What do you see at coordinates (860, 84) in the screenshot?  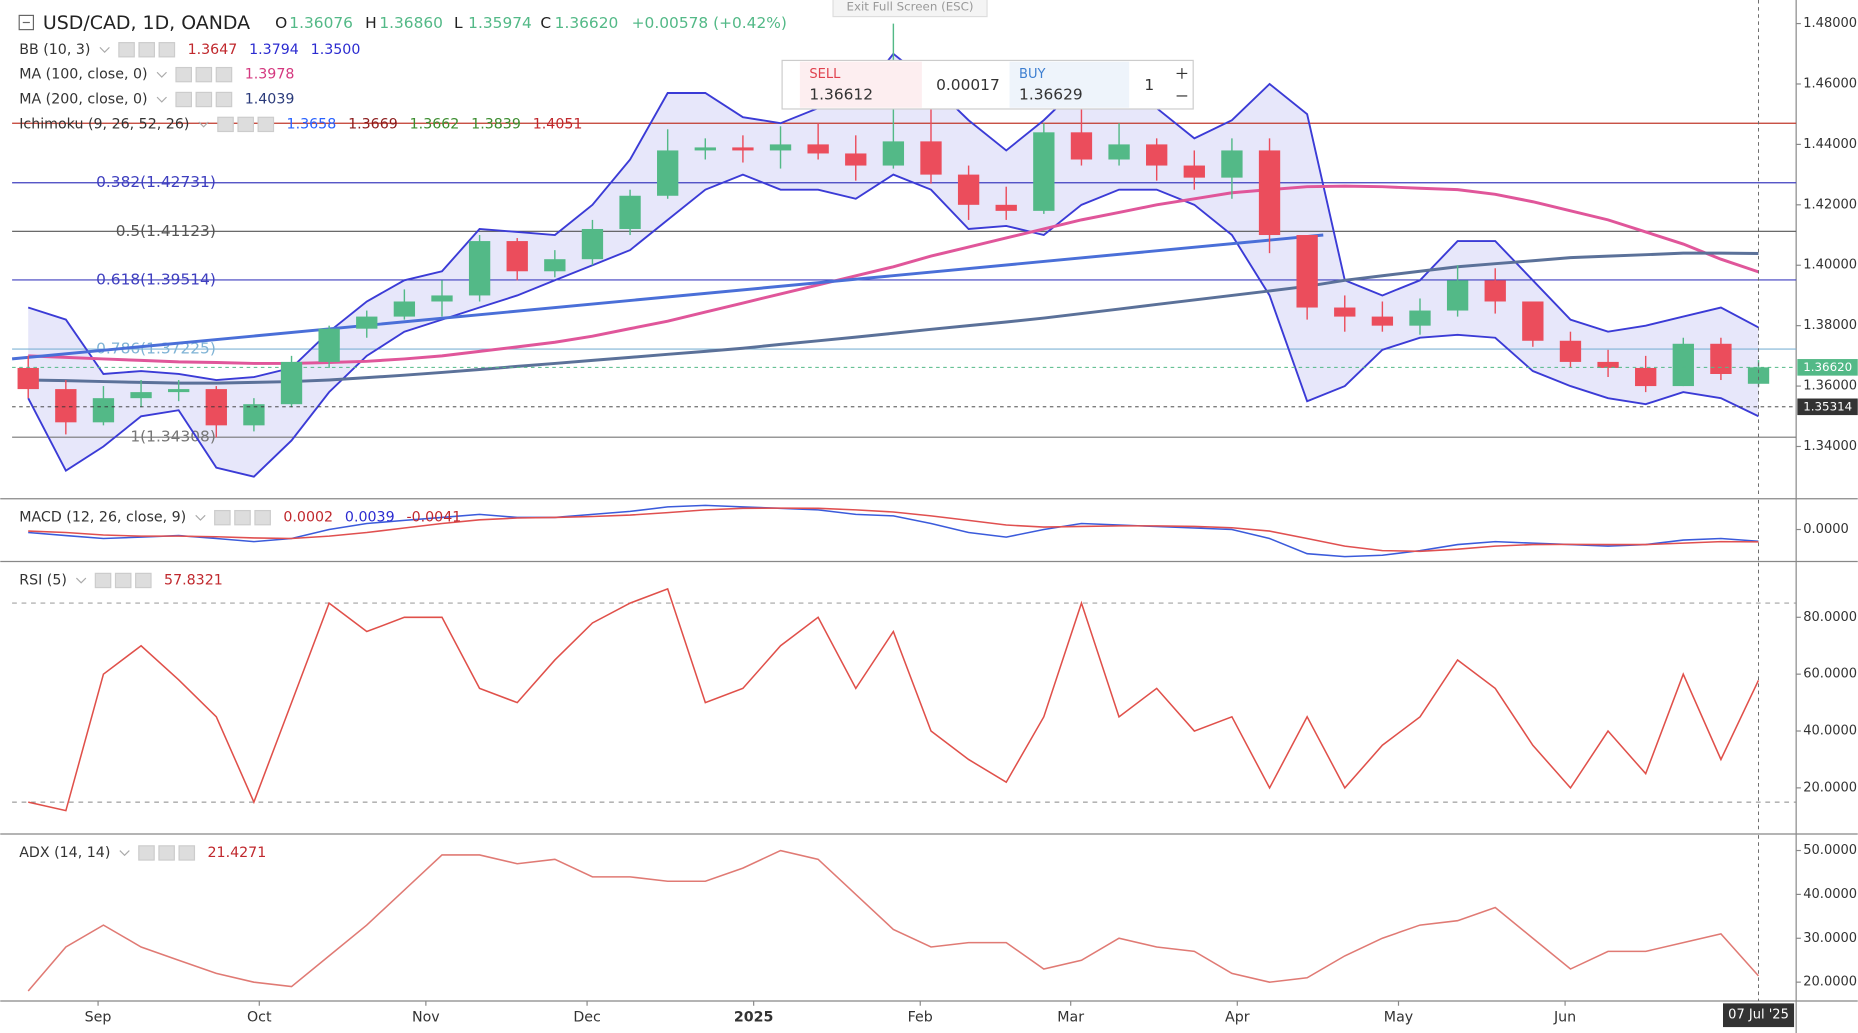 I see `sell-button` at bounding box center [860, 84].